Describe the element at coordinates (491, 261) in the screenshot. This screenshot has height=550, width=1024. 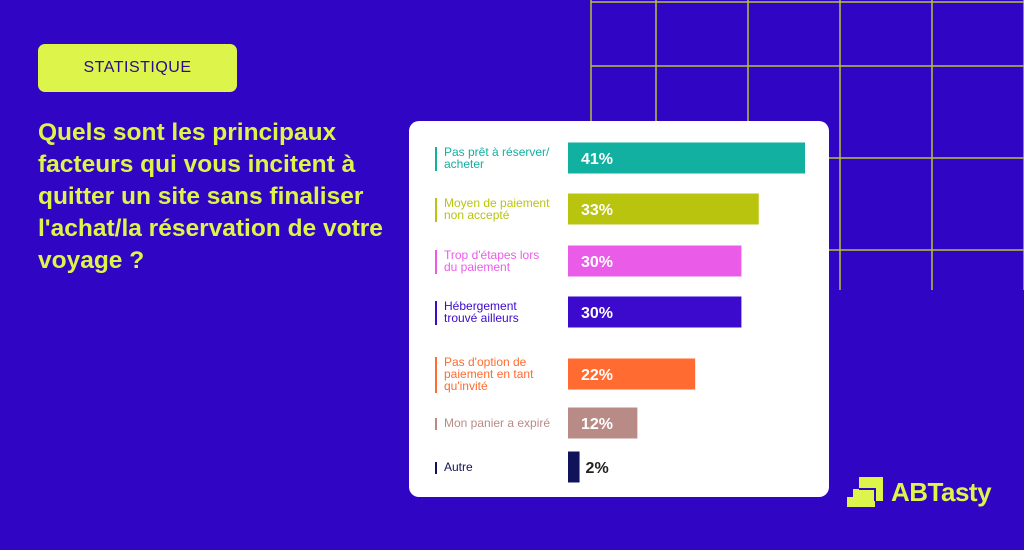
I see `category-label: Trop d'étapes lors du paiement` at that location.